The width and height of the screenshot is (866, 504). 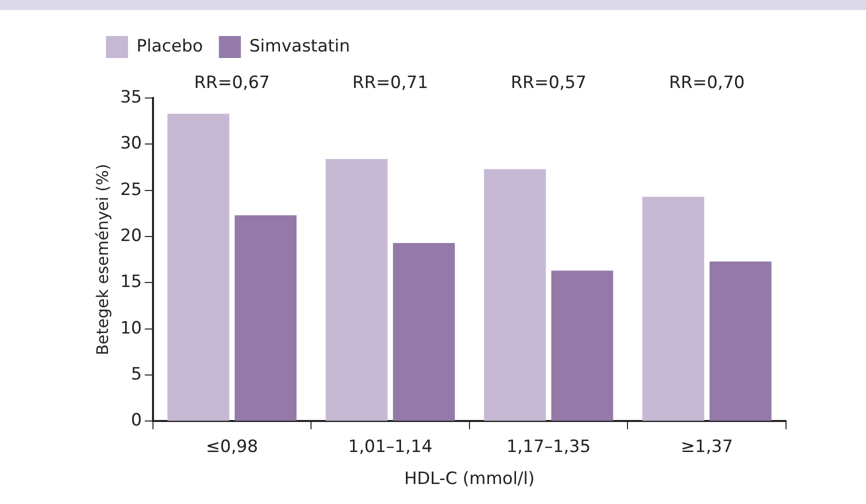 I want to click on x-tick-label: ≤0,98, so click(x=232, y=446).